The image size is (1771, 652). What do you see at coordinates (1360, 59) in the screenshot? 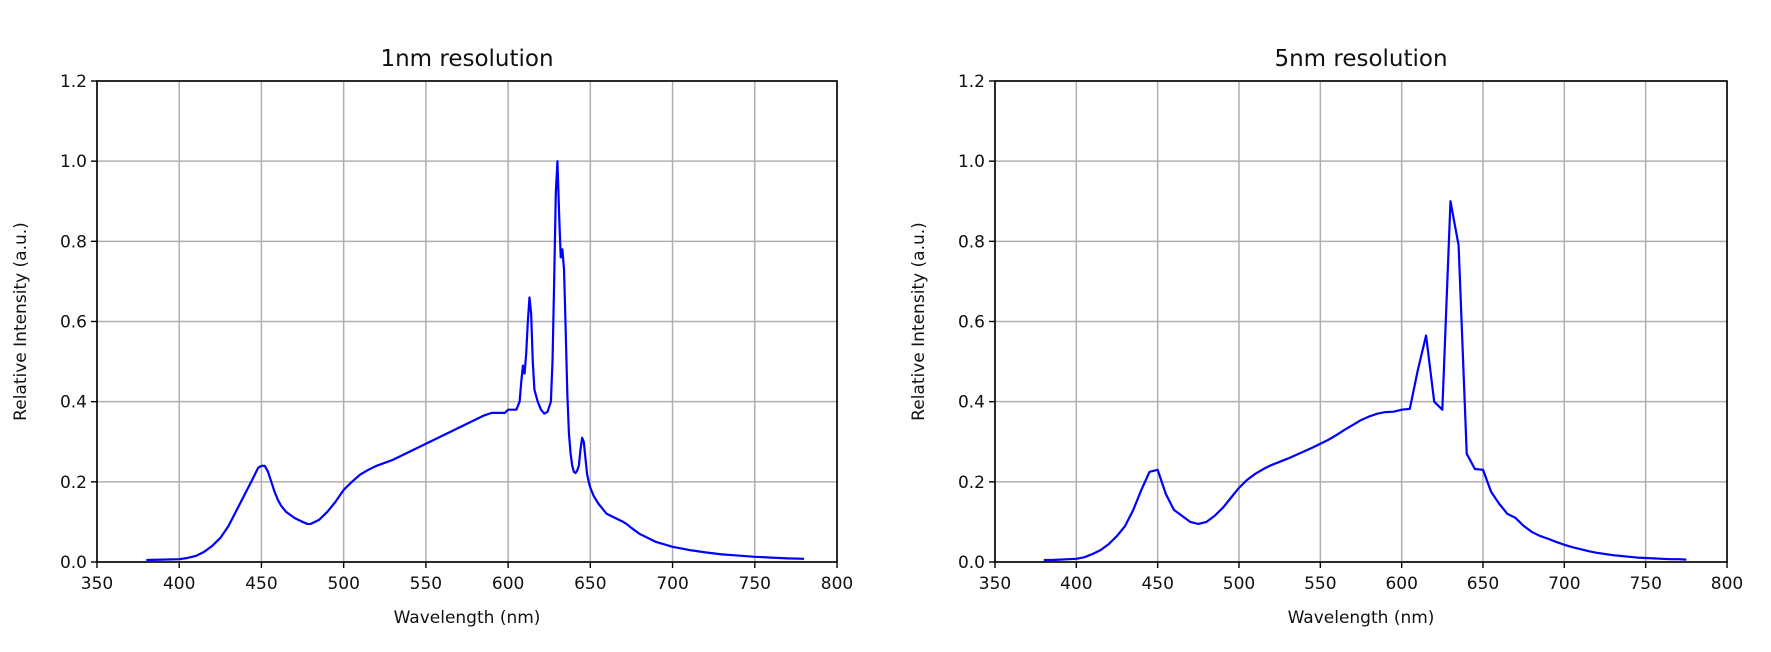
I see `chart-title: 5nm resolution` at bounding box center [1360, 59].